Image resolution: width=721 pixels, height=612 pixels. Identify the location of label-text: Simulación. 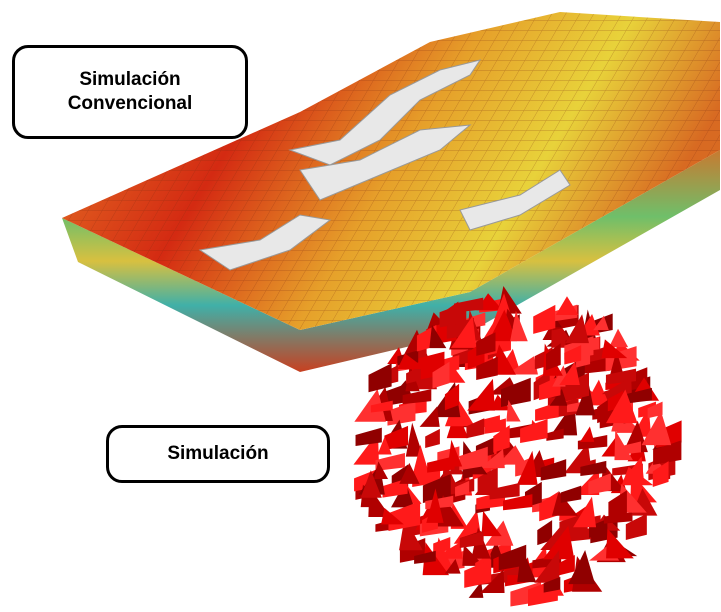
(218, 453).